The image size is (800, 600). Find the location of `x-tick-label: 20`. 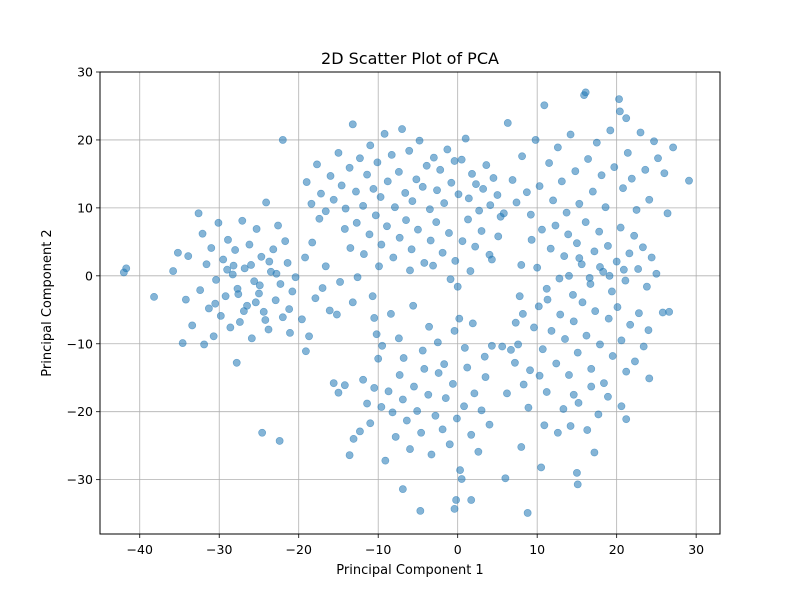

x-tick-label: 20 is located at coordinates (617, 549).